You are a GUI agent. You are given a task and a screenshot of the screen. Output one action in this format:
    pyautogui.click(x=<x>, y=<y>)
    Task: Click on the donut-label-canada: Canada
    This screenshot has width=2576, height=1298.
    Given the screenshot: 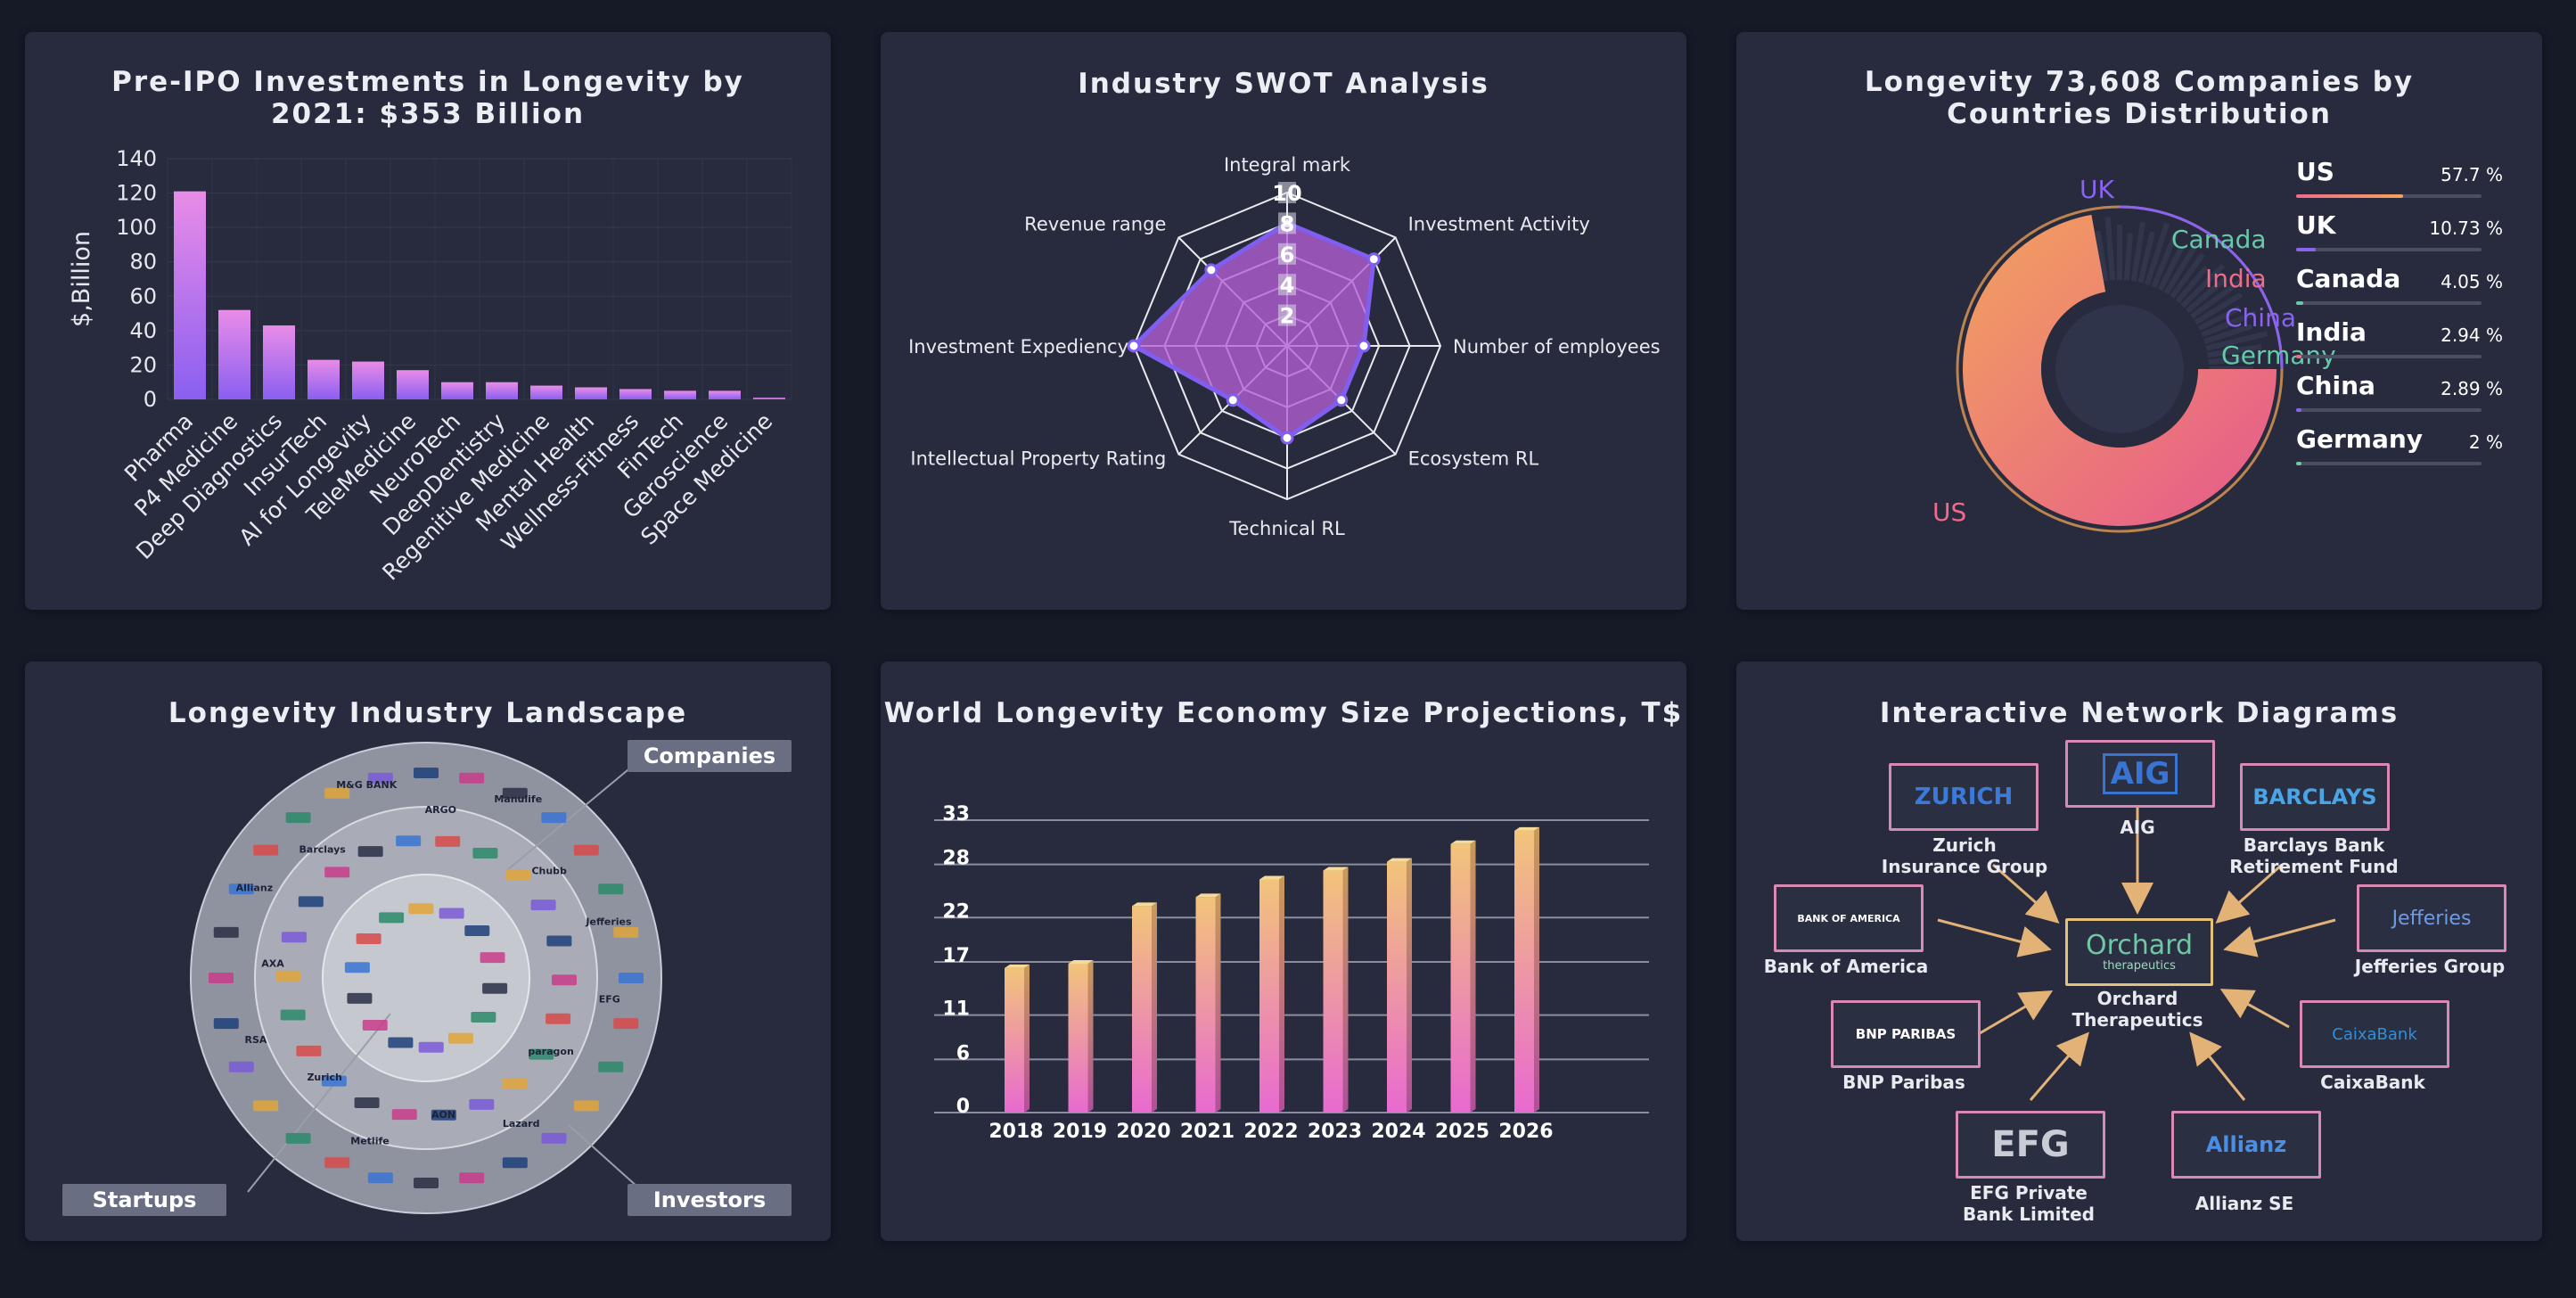 What is the action you would take?
    pyautogui.click(x=2219, y=240)
    